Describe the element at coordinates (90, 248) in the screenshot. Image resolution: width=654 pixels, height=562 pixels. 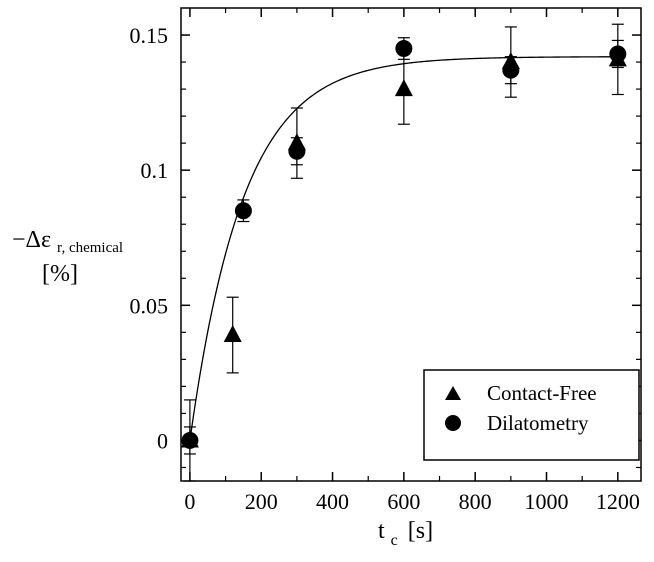
I see `y-axis-label-sub: r, chemical` at that location.